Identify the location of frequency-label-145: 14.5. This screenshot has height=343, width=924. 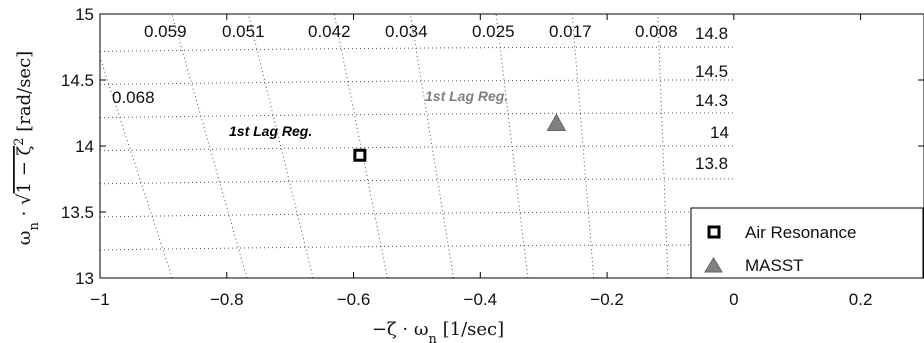
(711, 71).